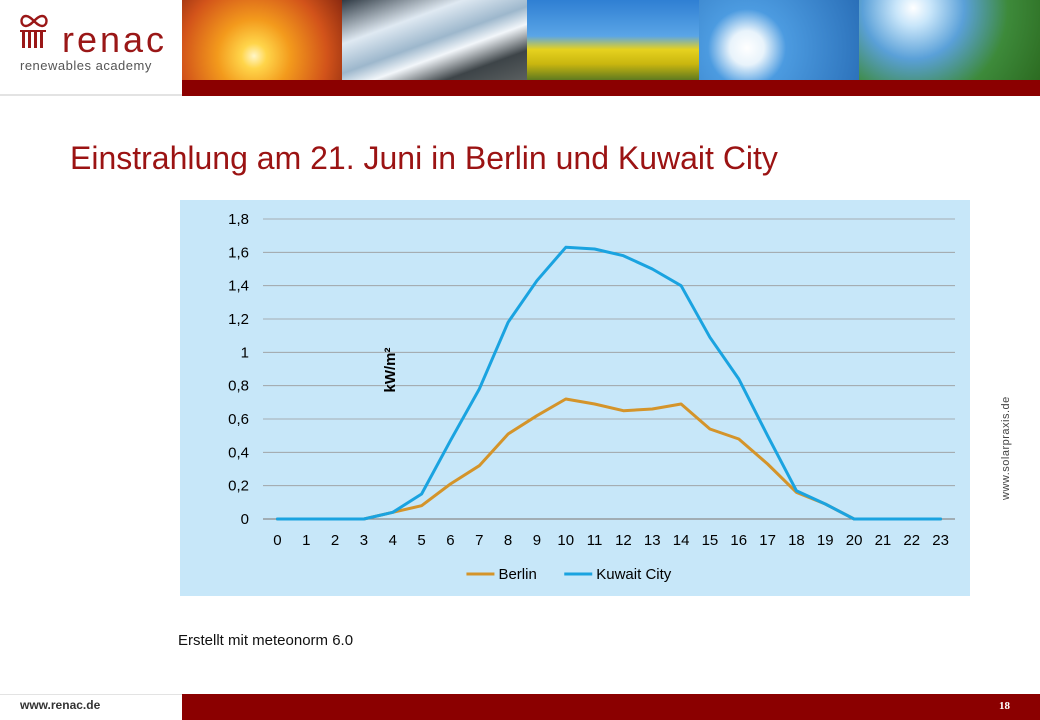 The height and width of the screenshot is (720, 1040). What do you see at coordinates (238, 386) in the screenshot?
I see `y-tick-label: 0,8` at bounding box center [238, 386].